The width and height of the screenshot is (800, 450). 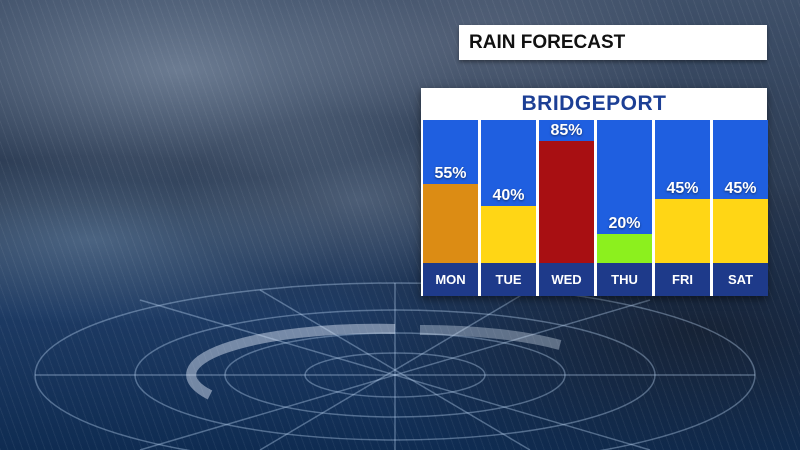 I want to click on bar-column-wed: 85% WED, so click(x=566, y=208).